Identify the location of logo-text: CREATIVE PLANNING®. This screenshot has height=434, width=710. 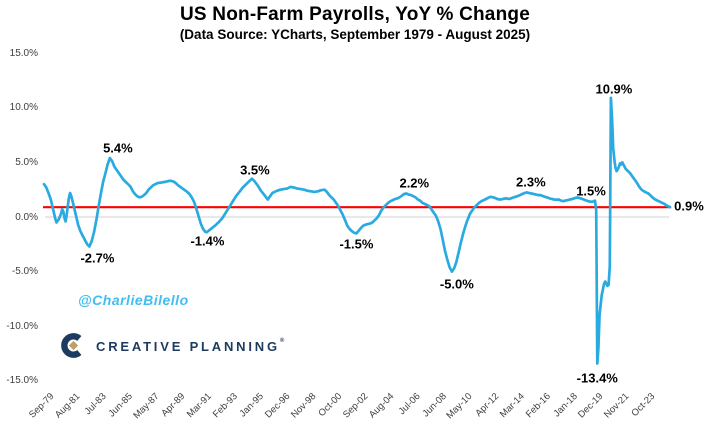
(190, 345).